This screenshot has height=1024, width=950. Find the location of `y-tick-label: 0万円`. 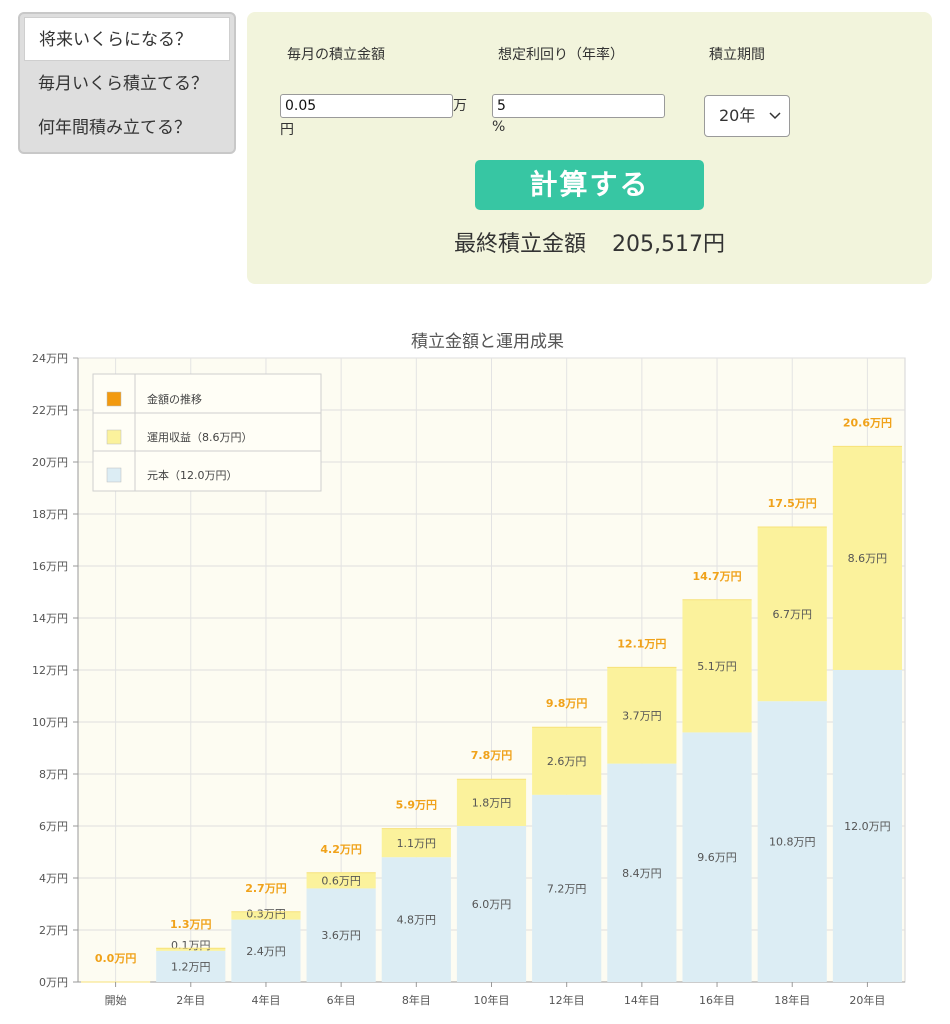

y-tick-label: 0万円 is located at coordinates (53, 982).